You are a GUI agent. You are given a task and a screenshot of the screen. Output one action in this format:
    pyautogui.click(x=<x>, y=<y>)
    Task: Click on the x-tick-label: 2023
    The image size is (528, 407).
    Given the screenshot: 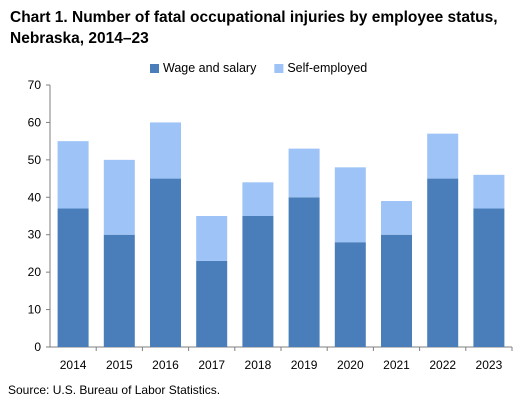 What is the action you would take?
    pyautogui.click(x=489, y=365)
    